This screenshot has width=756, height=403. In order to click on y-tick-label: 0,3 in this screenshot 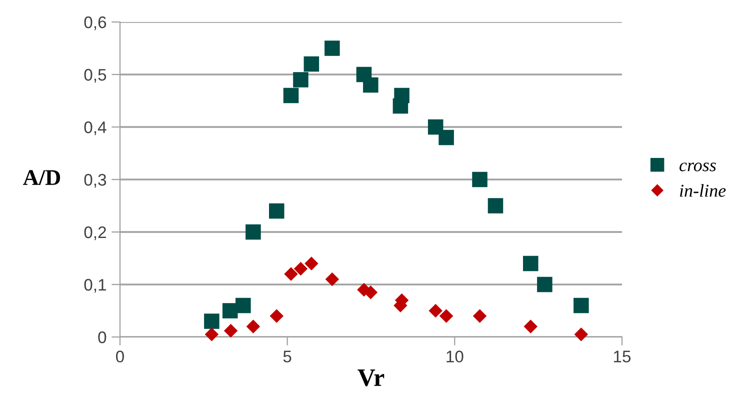, I will do `click(95, 181)`.